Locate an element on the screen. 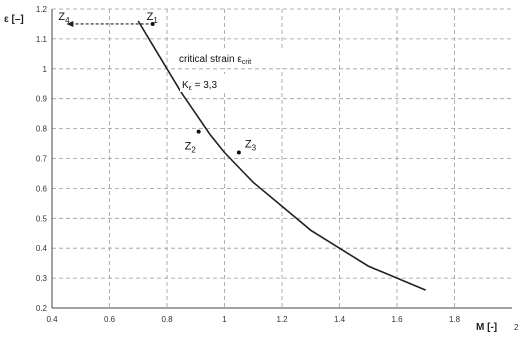  x-tick-label: 1.2 is located at coordinates (282, 319).